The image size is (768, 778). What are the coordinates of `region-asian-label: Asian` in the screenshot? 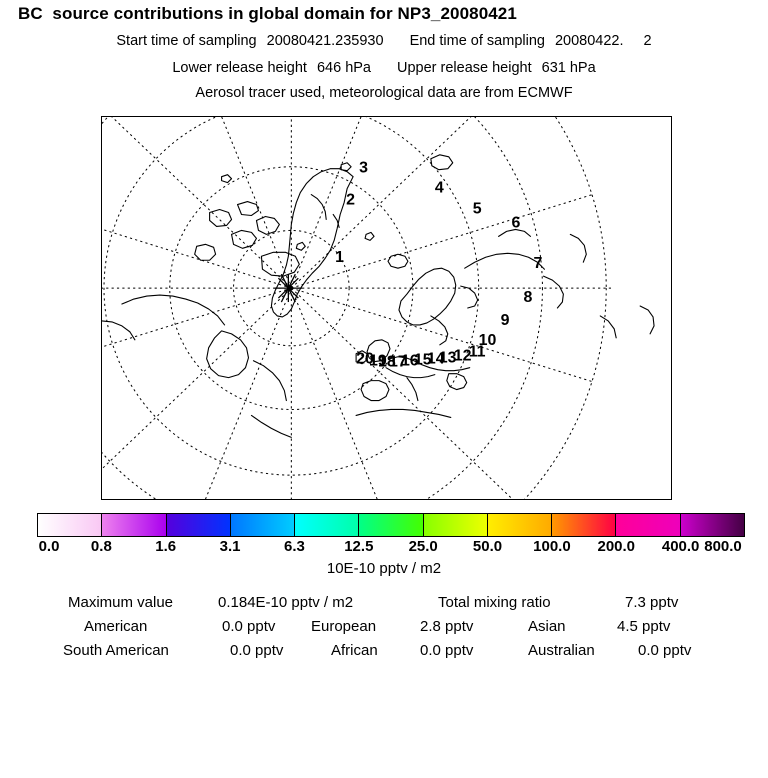 It's located at (547, 626).